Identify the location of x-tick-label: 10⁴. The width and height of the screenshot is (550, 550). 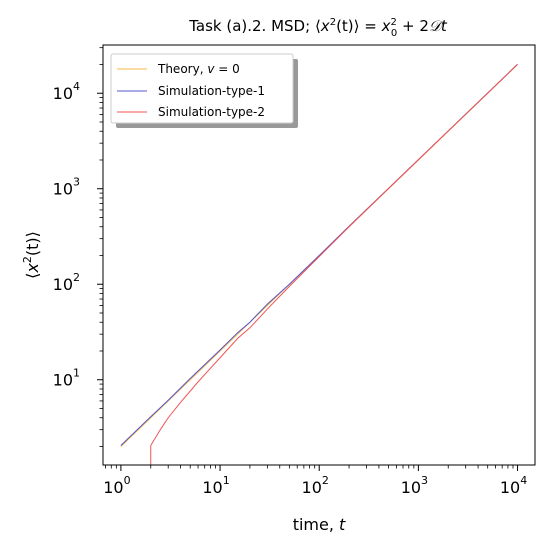
(513, 485).